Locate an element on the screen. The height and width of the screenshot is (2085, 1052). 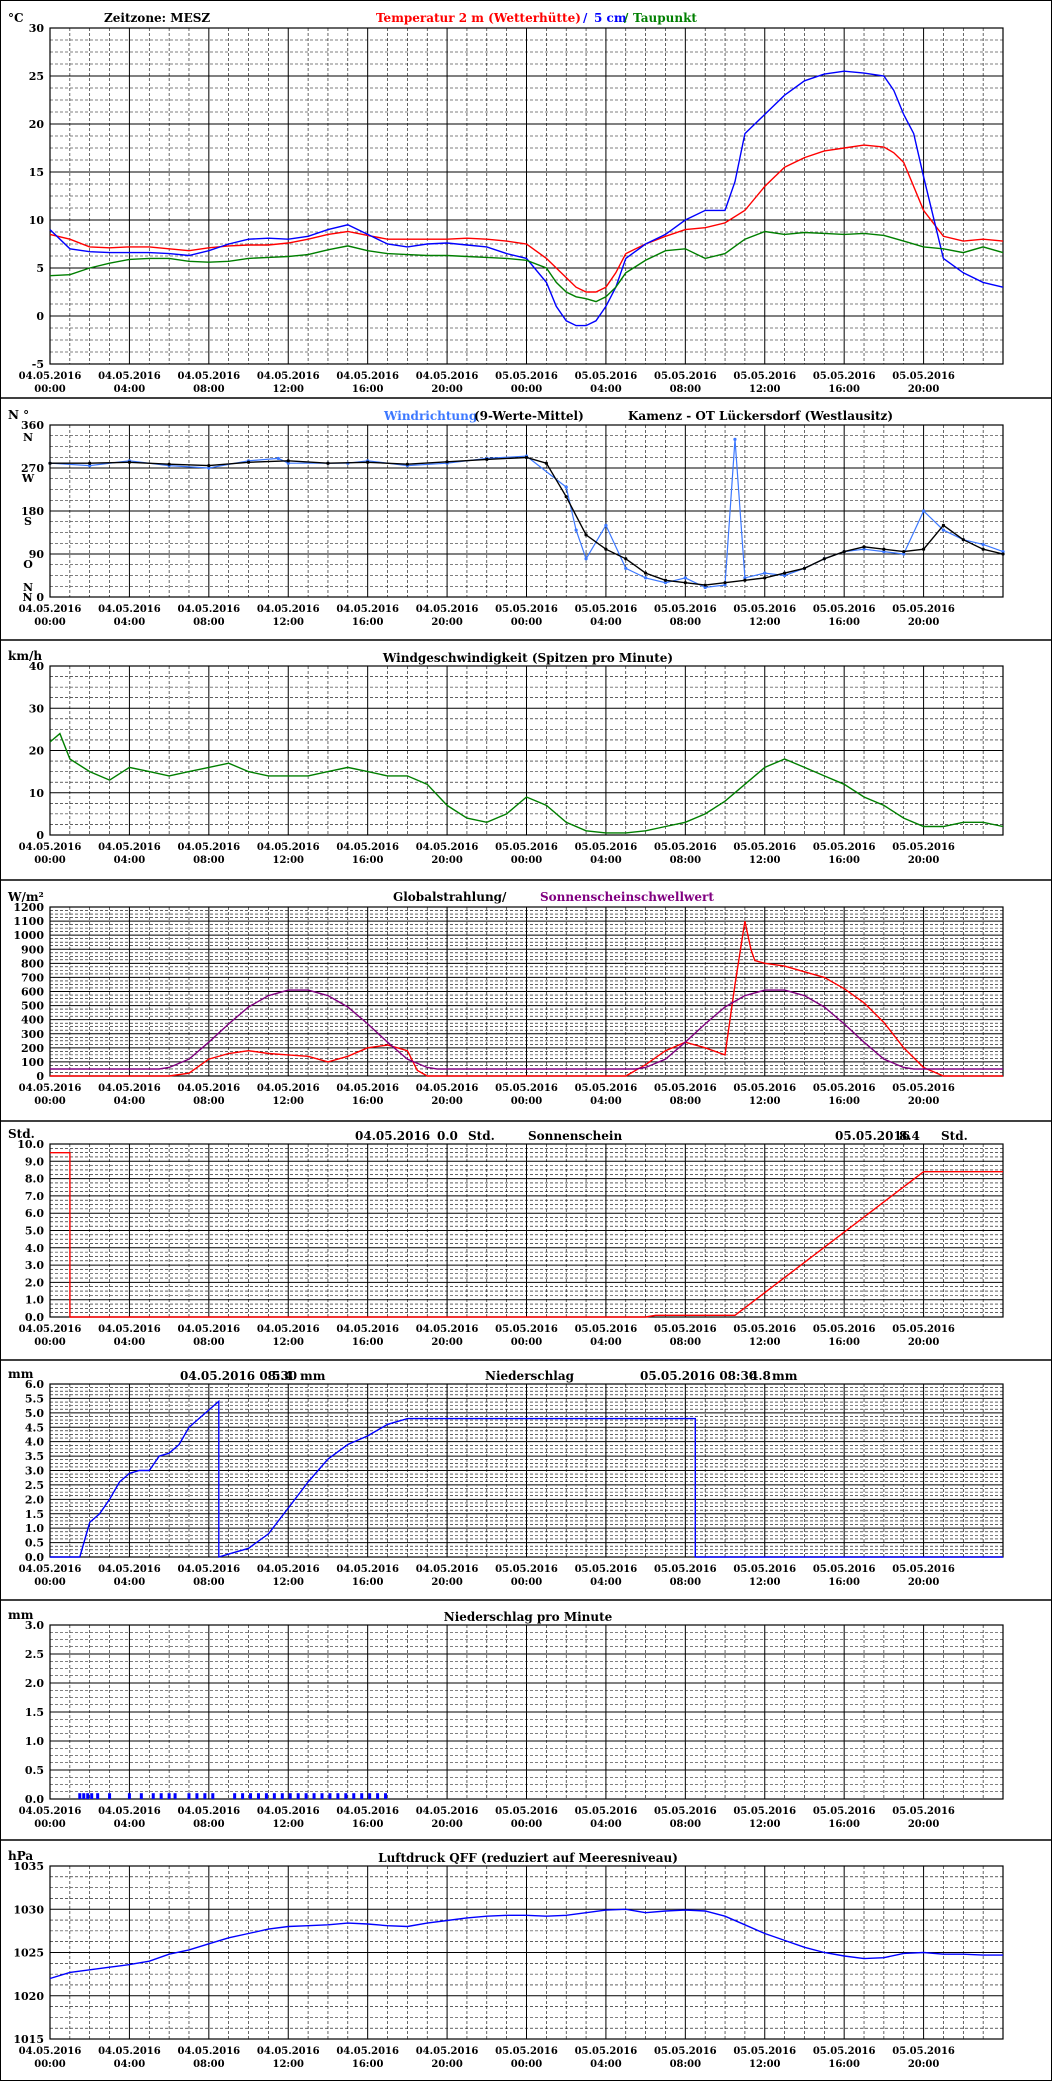
y-tick-label: 1000 is located at coordinates (28, 935).